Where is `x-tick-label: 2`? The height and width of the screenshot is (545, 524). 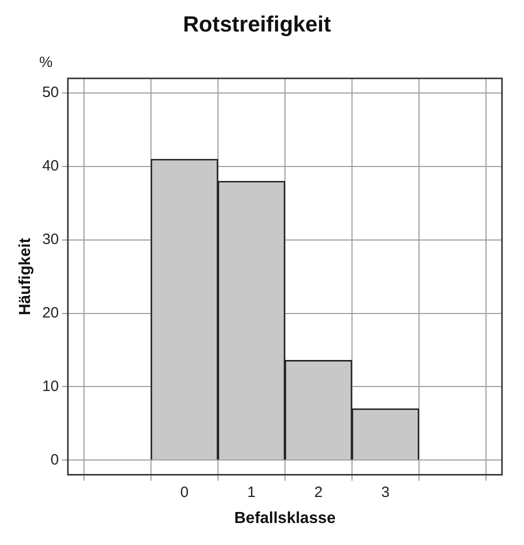
x-tick-label: 2 is located at coordinates (318, 492).